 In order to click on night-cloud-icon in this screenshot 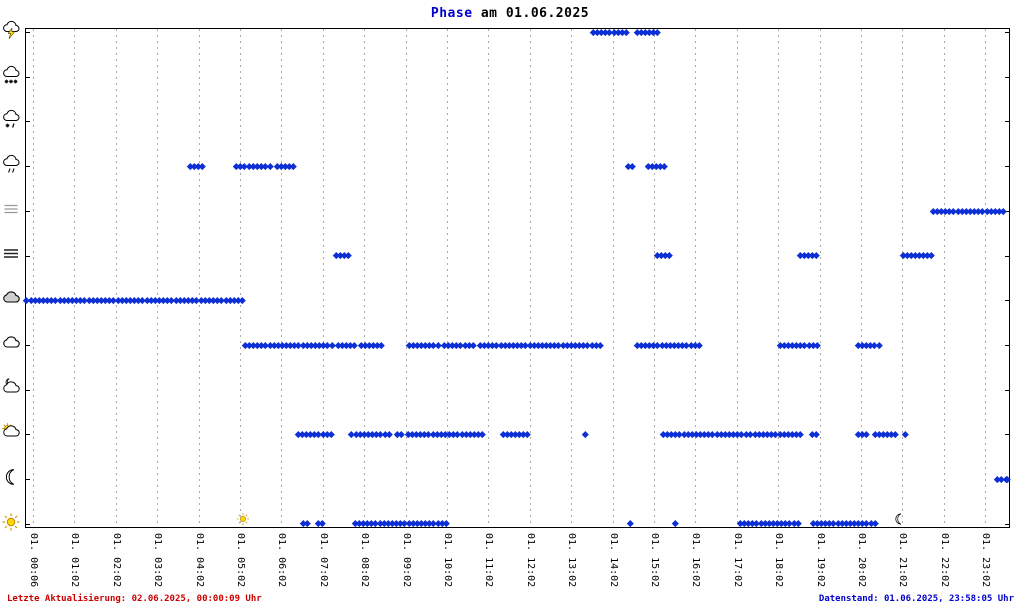, I will do `click(12, 387)`.